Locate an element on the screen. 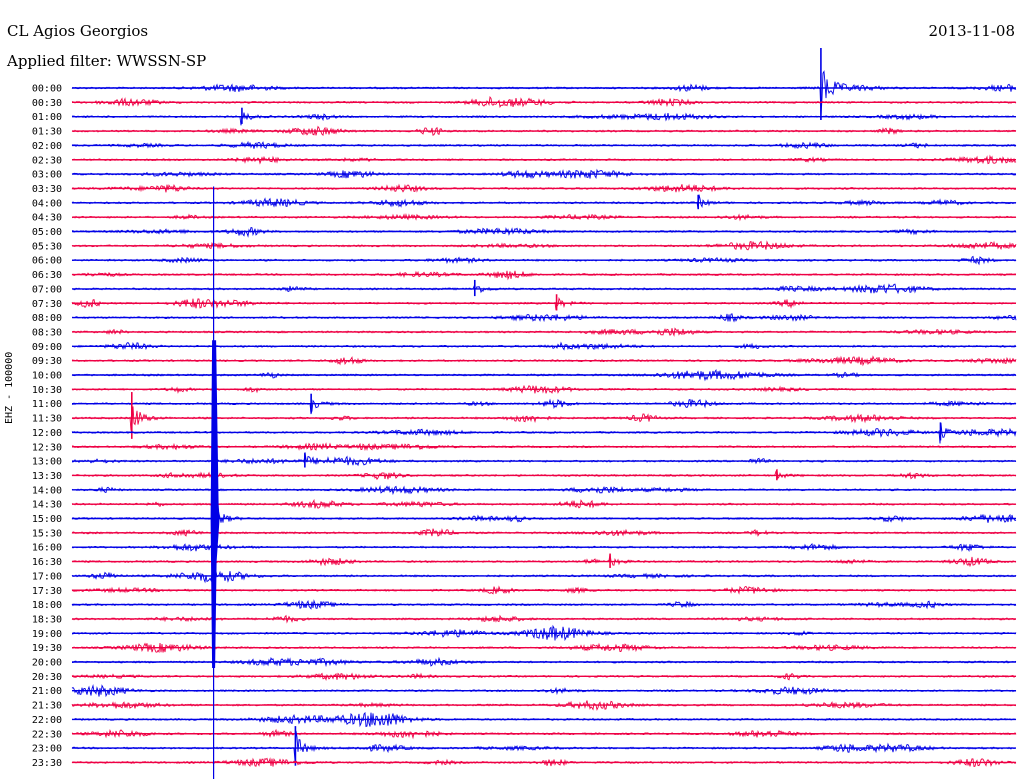 This screenshot has height=780, width=1024. row-label-1030: 10:30 is located at coordinates (47, 390).